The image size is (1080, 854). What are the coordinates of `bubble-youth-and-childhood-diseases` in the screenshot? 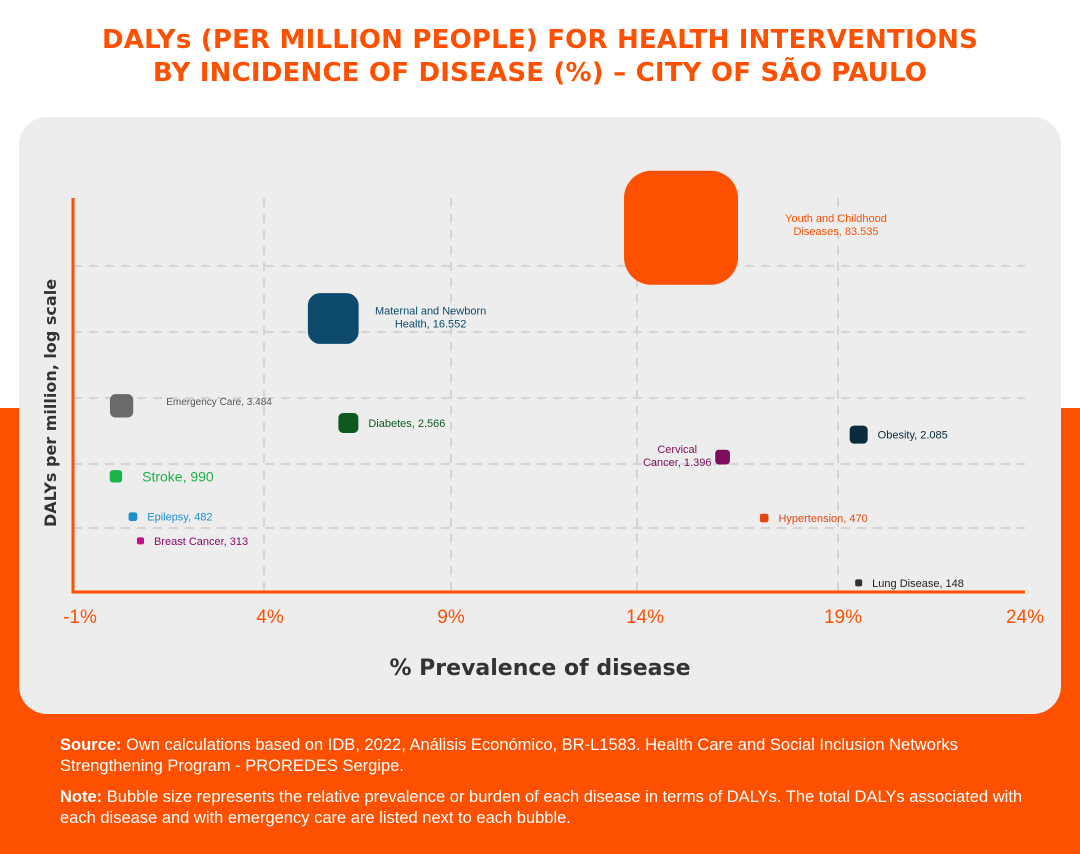 It's located at (681, 227).